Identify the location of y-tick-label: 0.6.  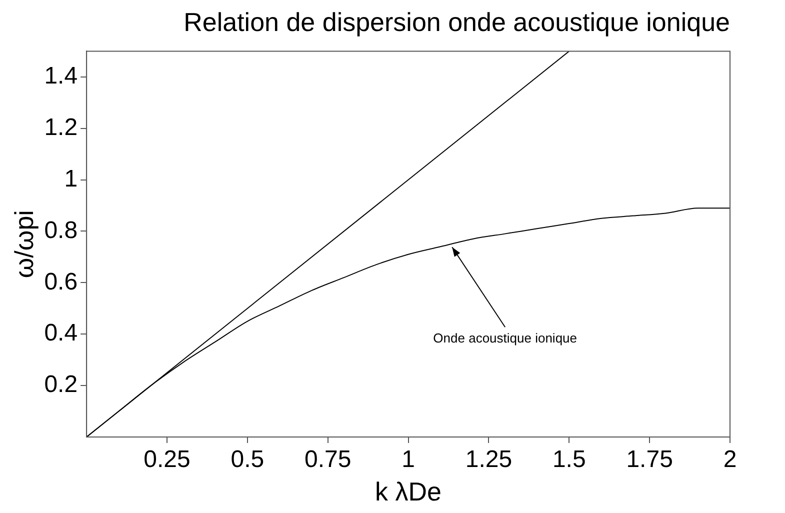
(61, 282).